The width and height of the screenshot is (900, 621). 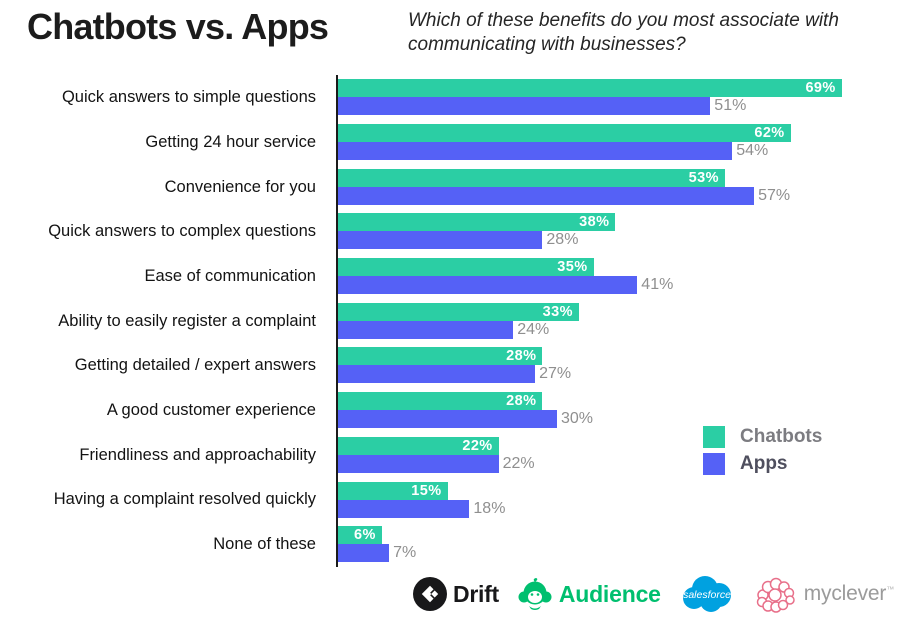 I want to click on value-label-chatbots: 69%, so click(x=820, y=88).